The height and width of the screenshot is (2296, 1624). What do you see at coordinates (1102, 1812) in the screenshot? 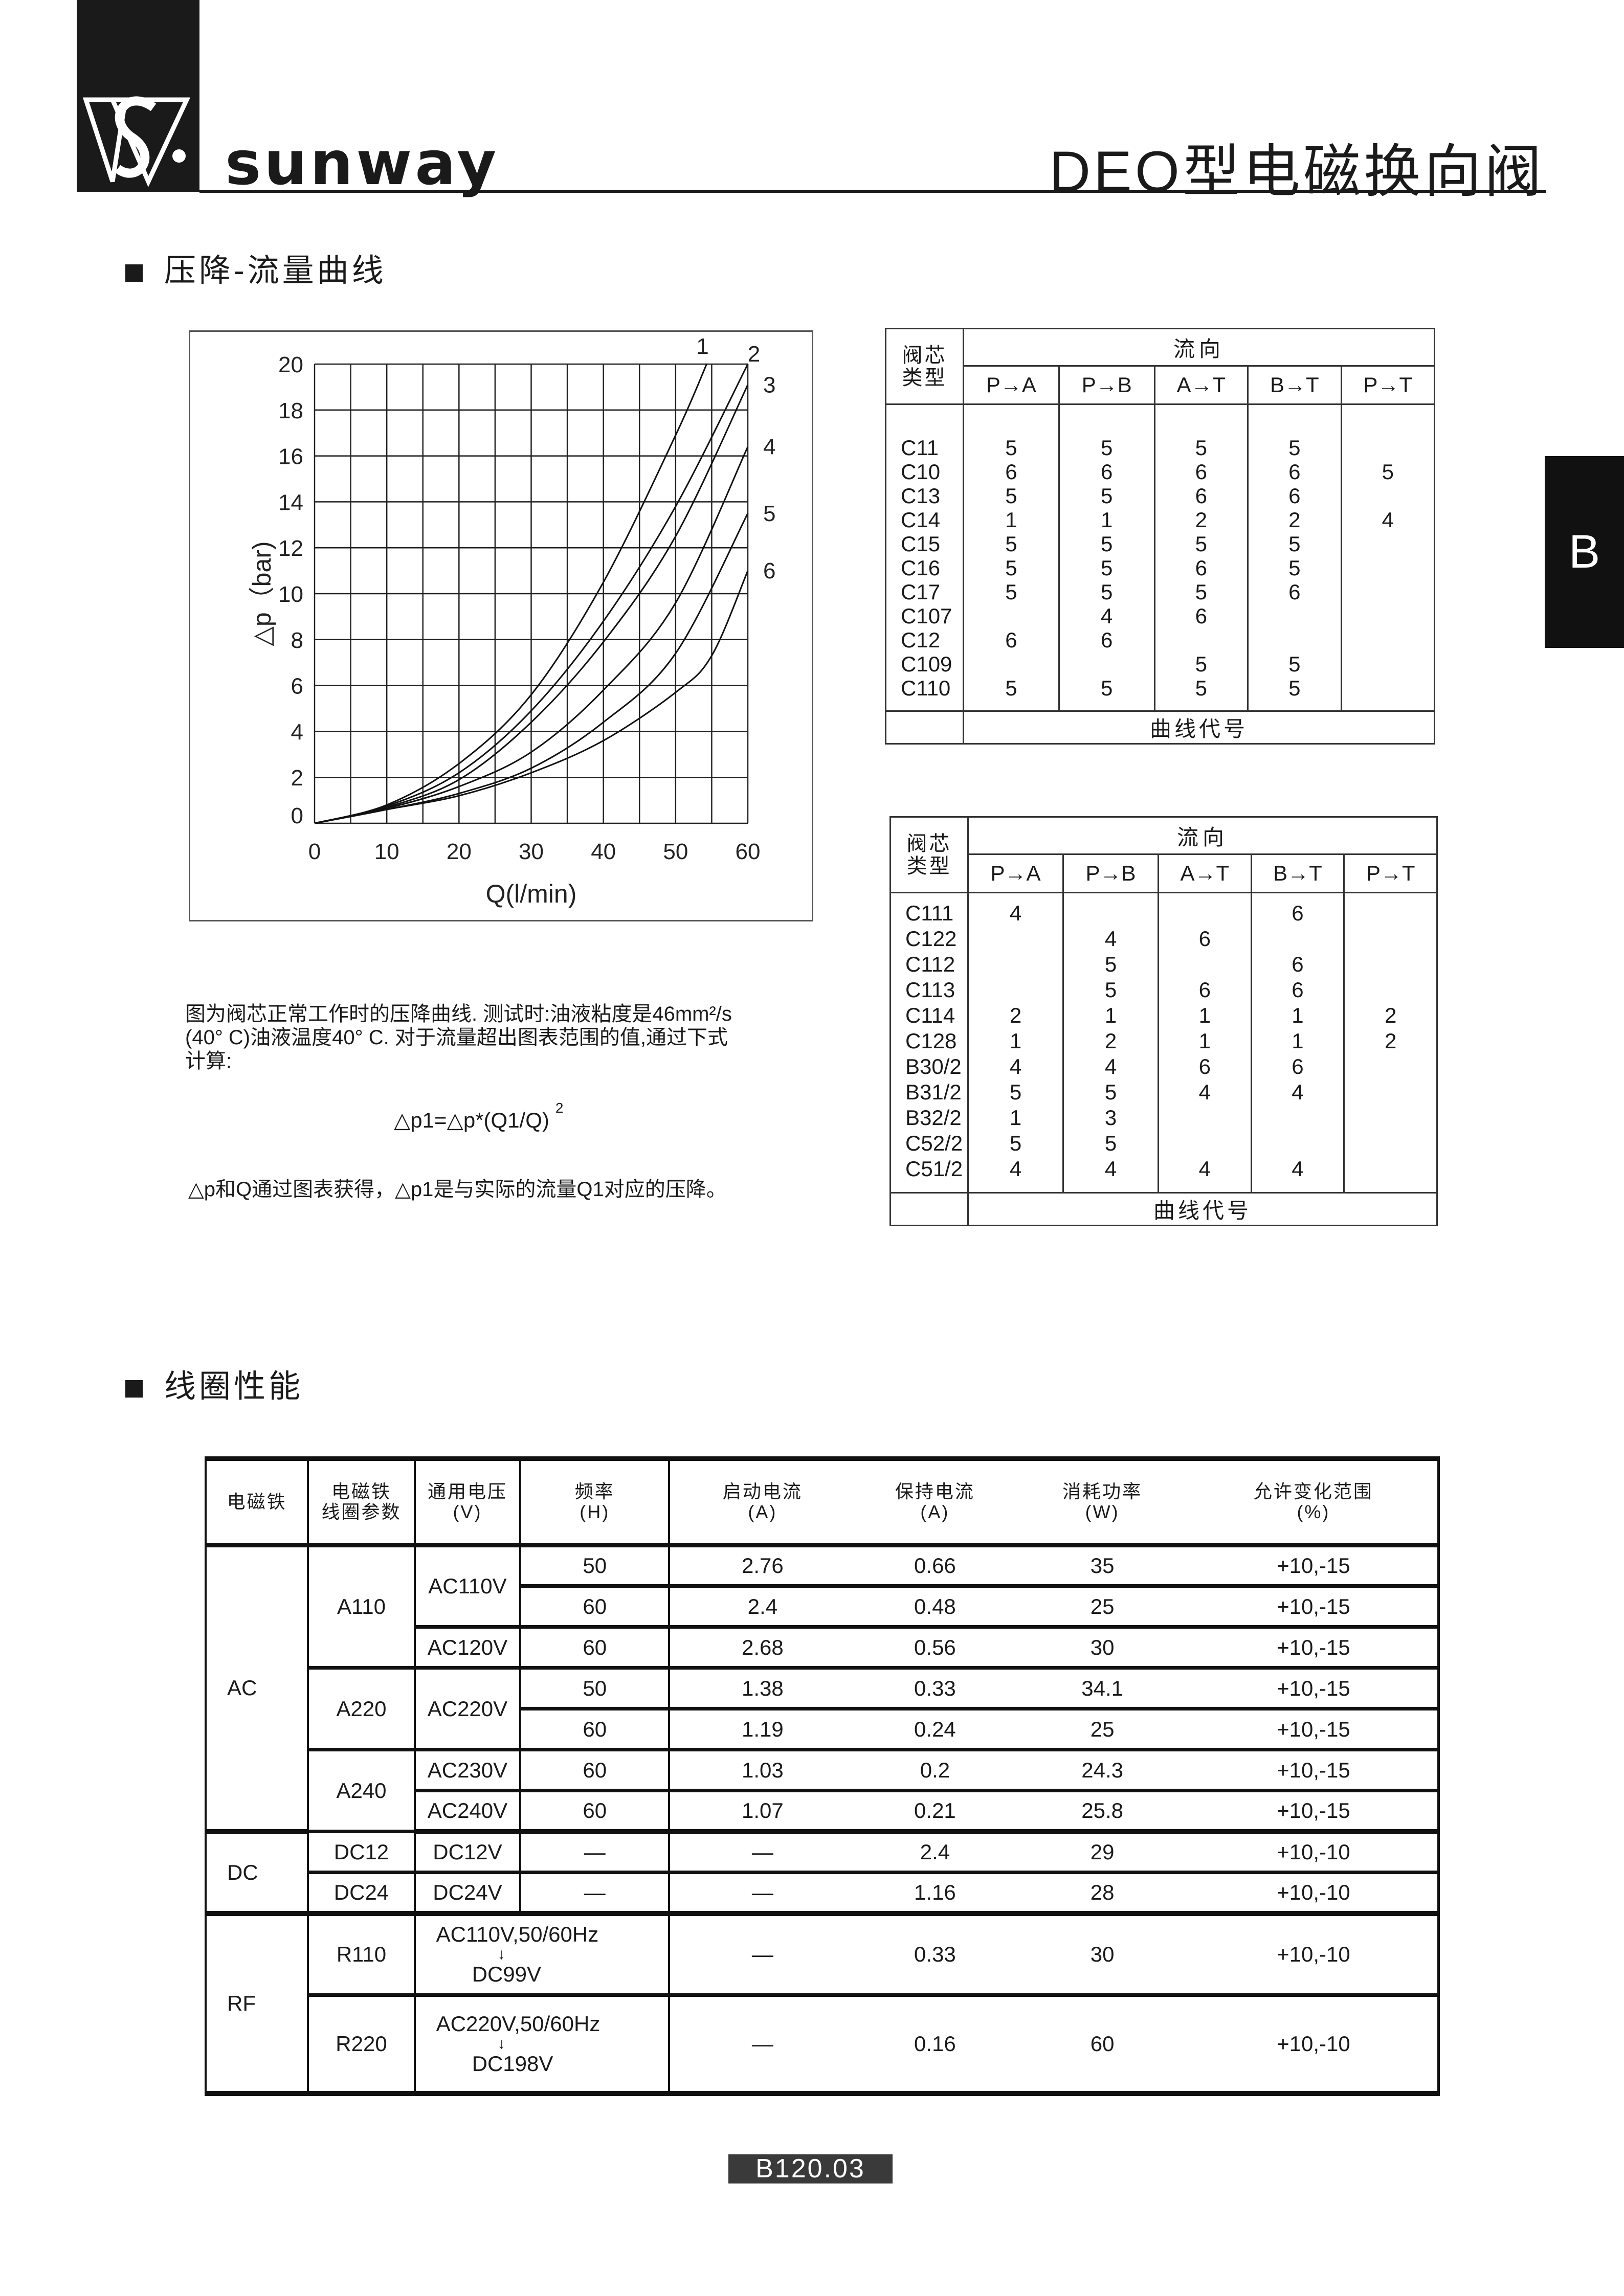
I see `power-consumption: 25.8` at bounding box center [1102, 1812].